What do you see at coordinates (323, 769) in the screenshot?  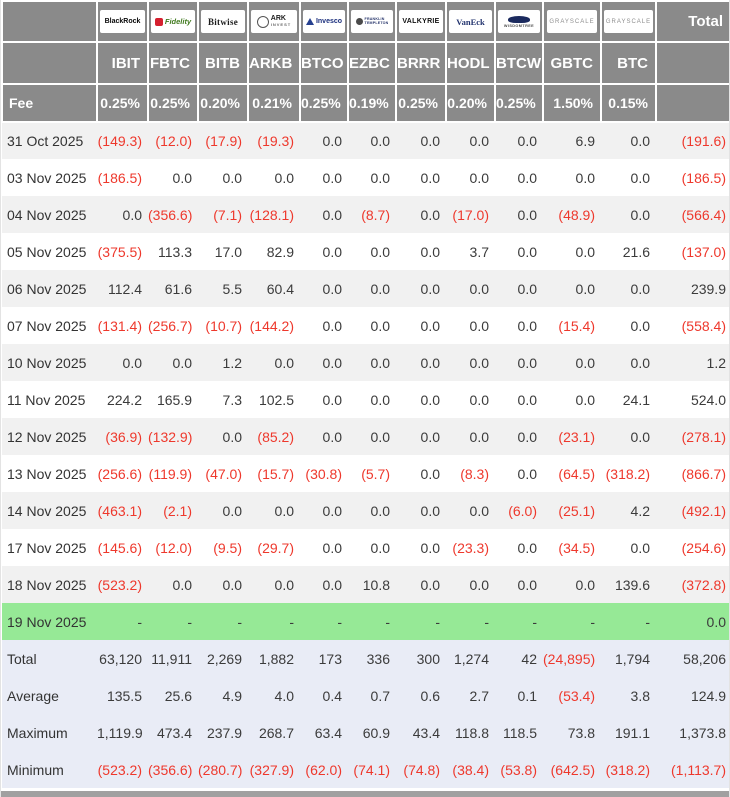 I see `value-cell-BTCO: (62.0)` at bounding box center [323, 769].